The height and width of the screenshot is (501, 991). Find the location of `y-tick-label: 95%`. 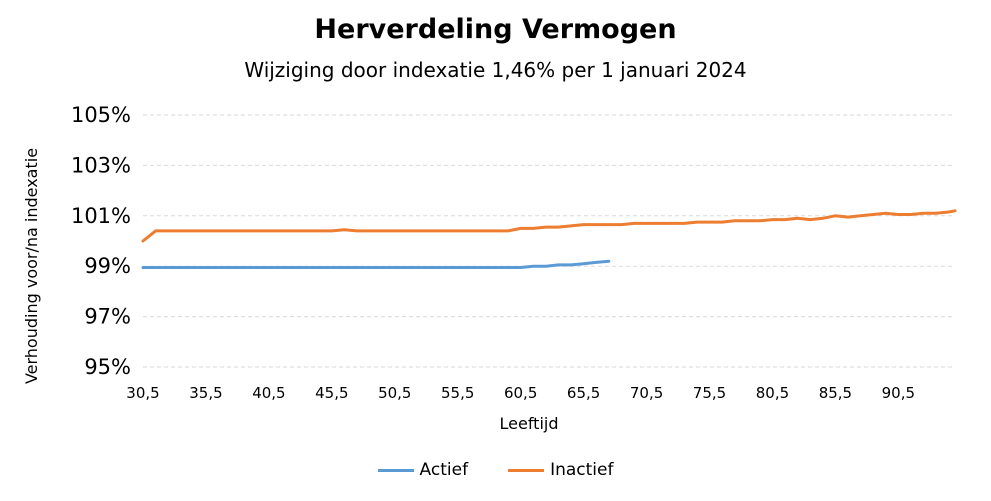

y-tick-label: 95% is located at coordinates (107, 367).